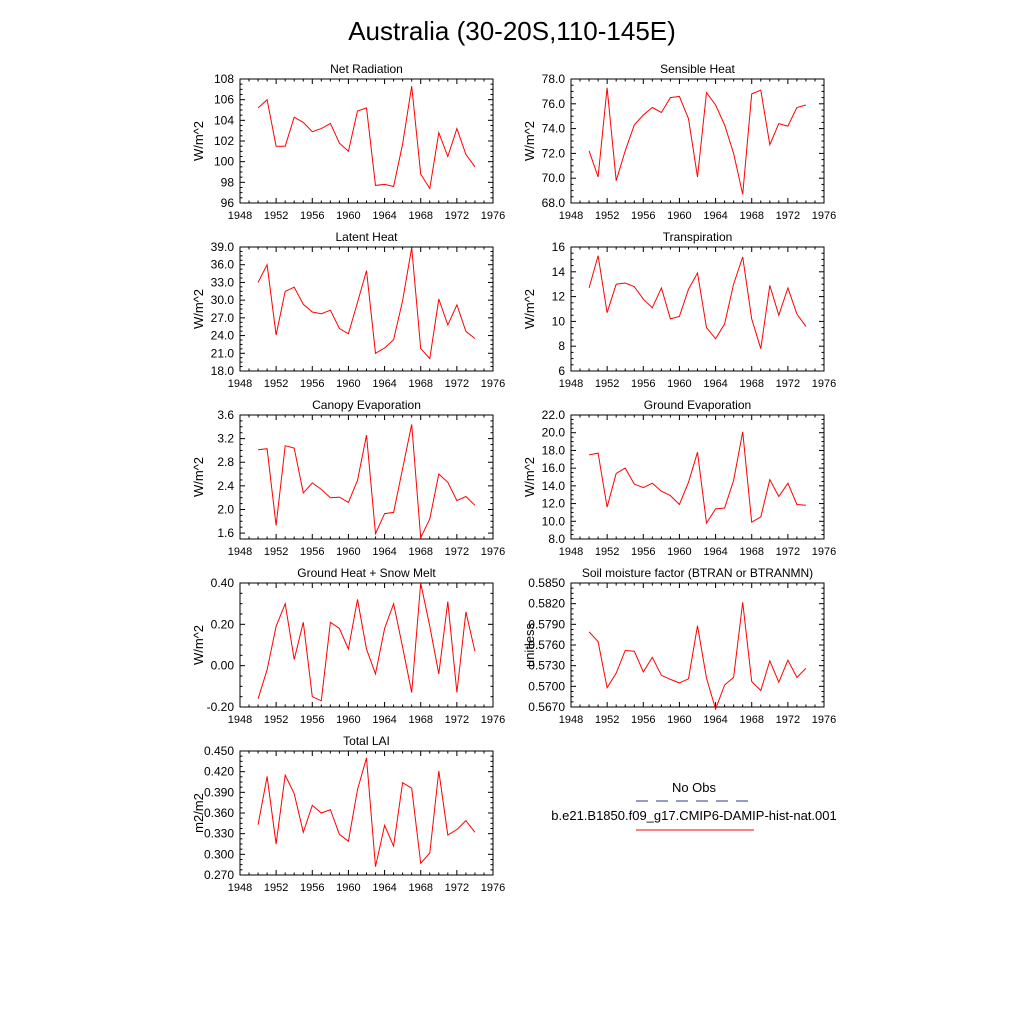 This screenshot has height=1024, width=1024. I want to click on latent-heat-ylabel: W/m^2, so click(198, 309).